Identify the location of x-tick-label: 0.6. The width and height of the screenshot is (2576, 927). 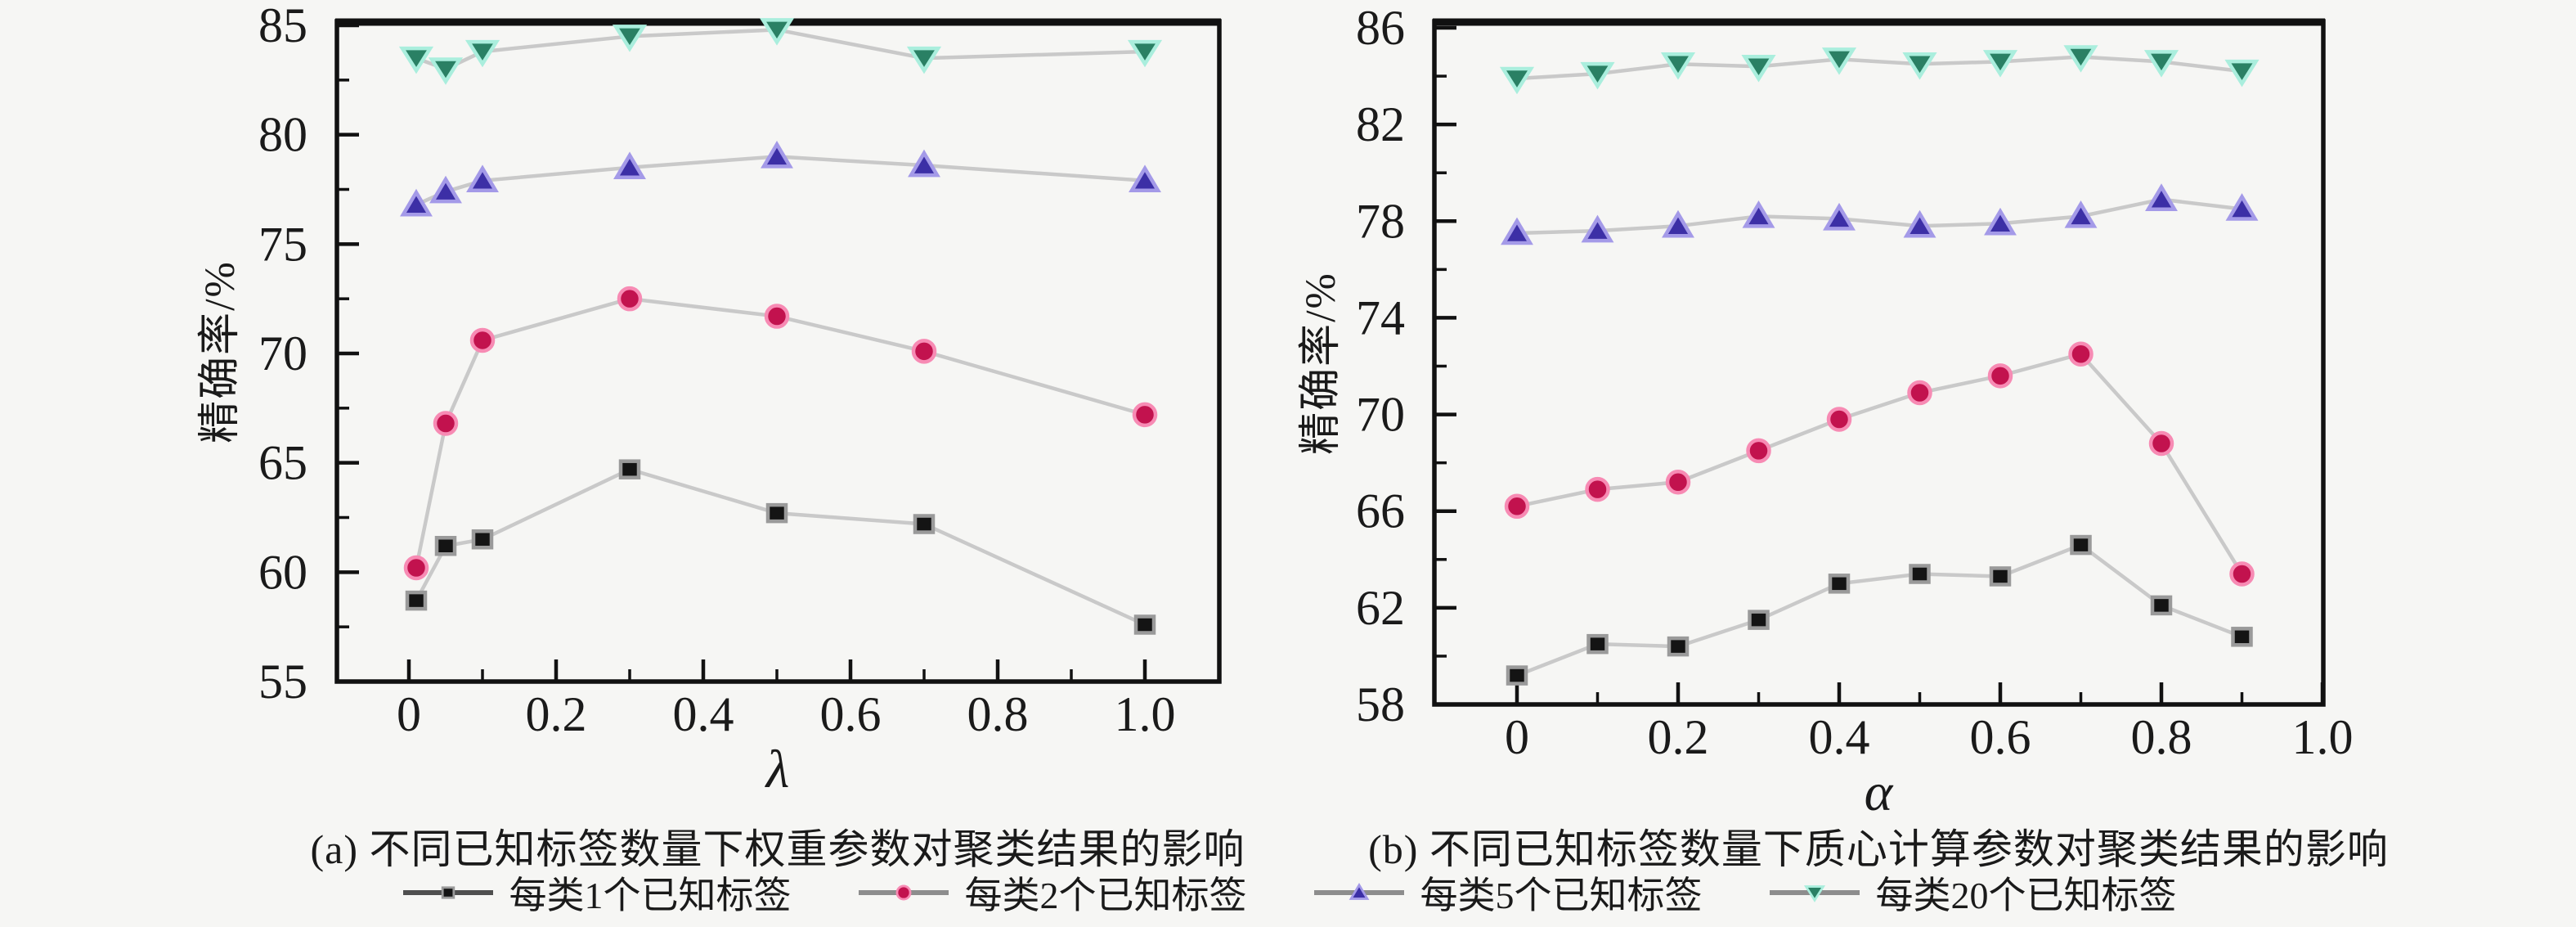
(2000, 737).